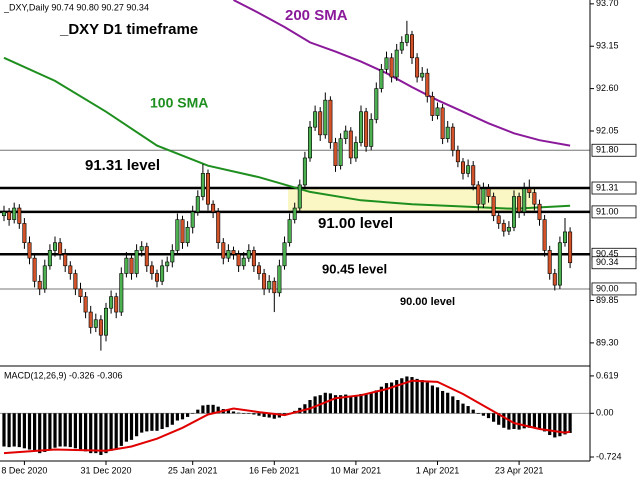 The height and width of the screenshot is (480, 640). What do you see at coordinates (607, 88) in the screenshot?
I see `y-tick-label: 92.60` at bounding box center [607, 88].